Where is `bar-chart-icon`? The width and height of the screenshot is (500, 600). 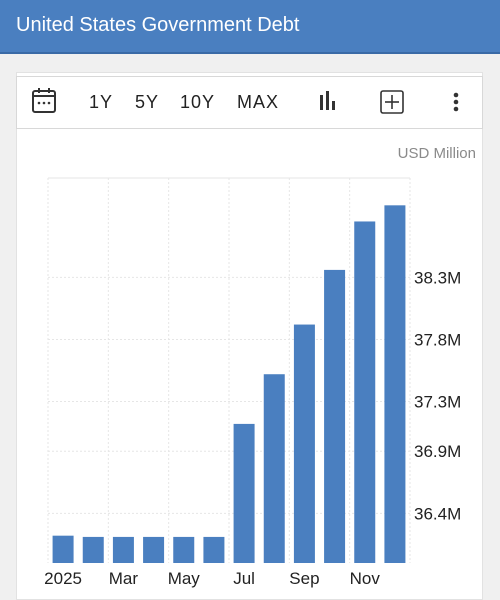
bar-chart-icon is located at coordinates (328, 102).